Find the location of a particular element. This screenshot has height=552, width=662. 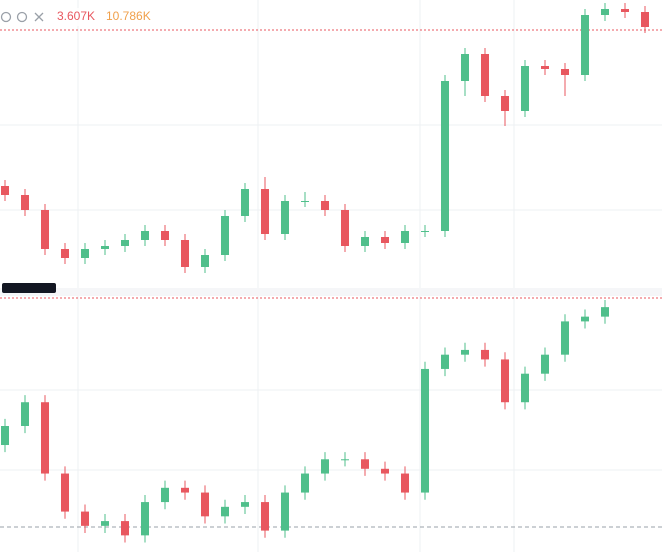

label-badge is located at coordinates (29, 288).